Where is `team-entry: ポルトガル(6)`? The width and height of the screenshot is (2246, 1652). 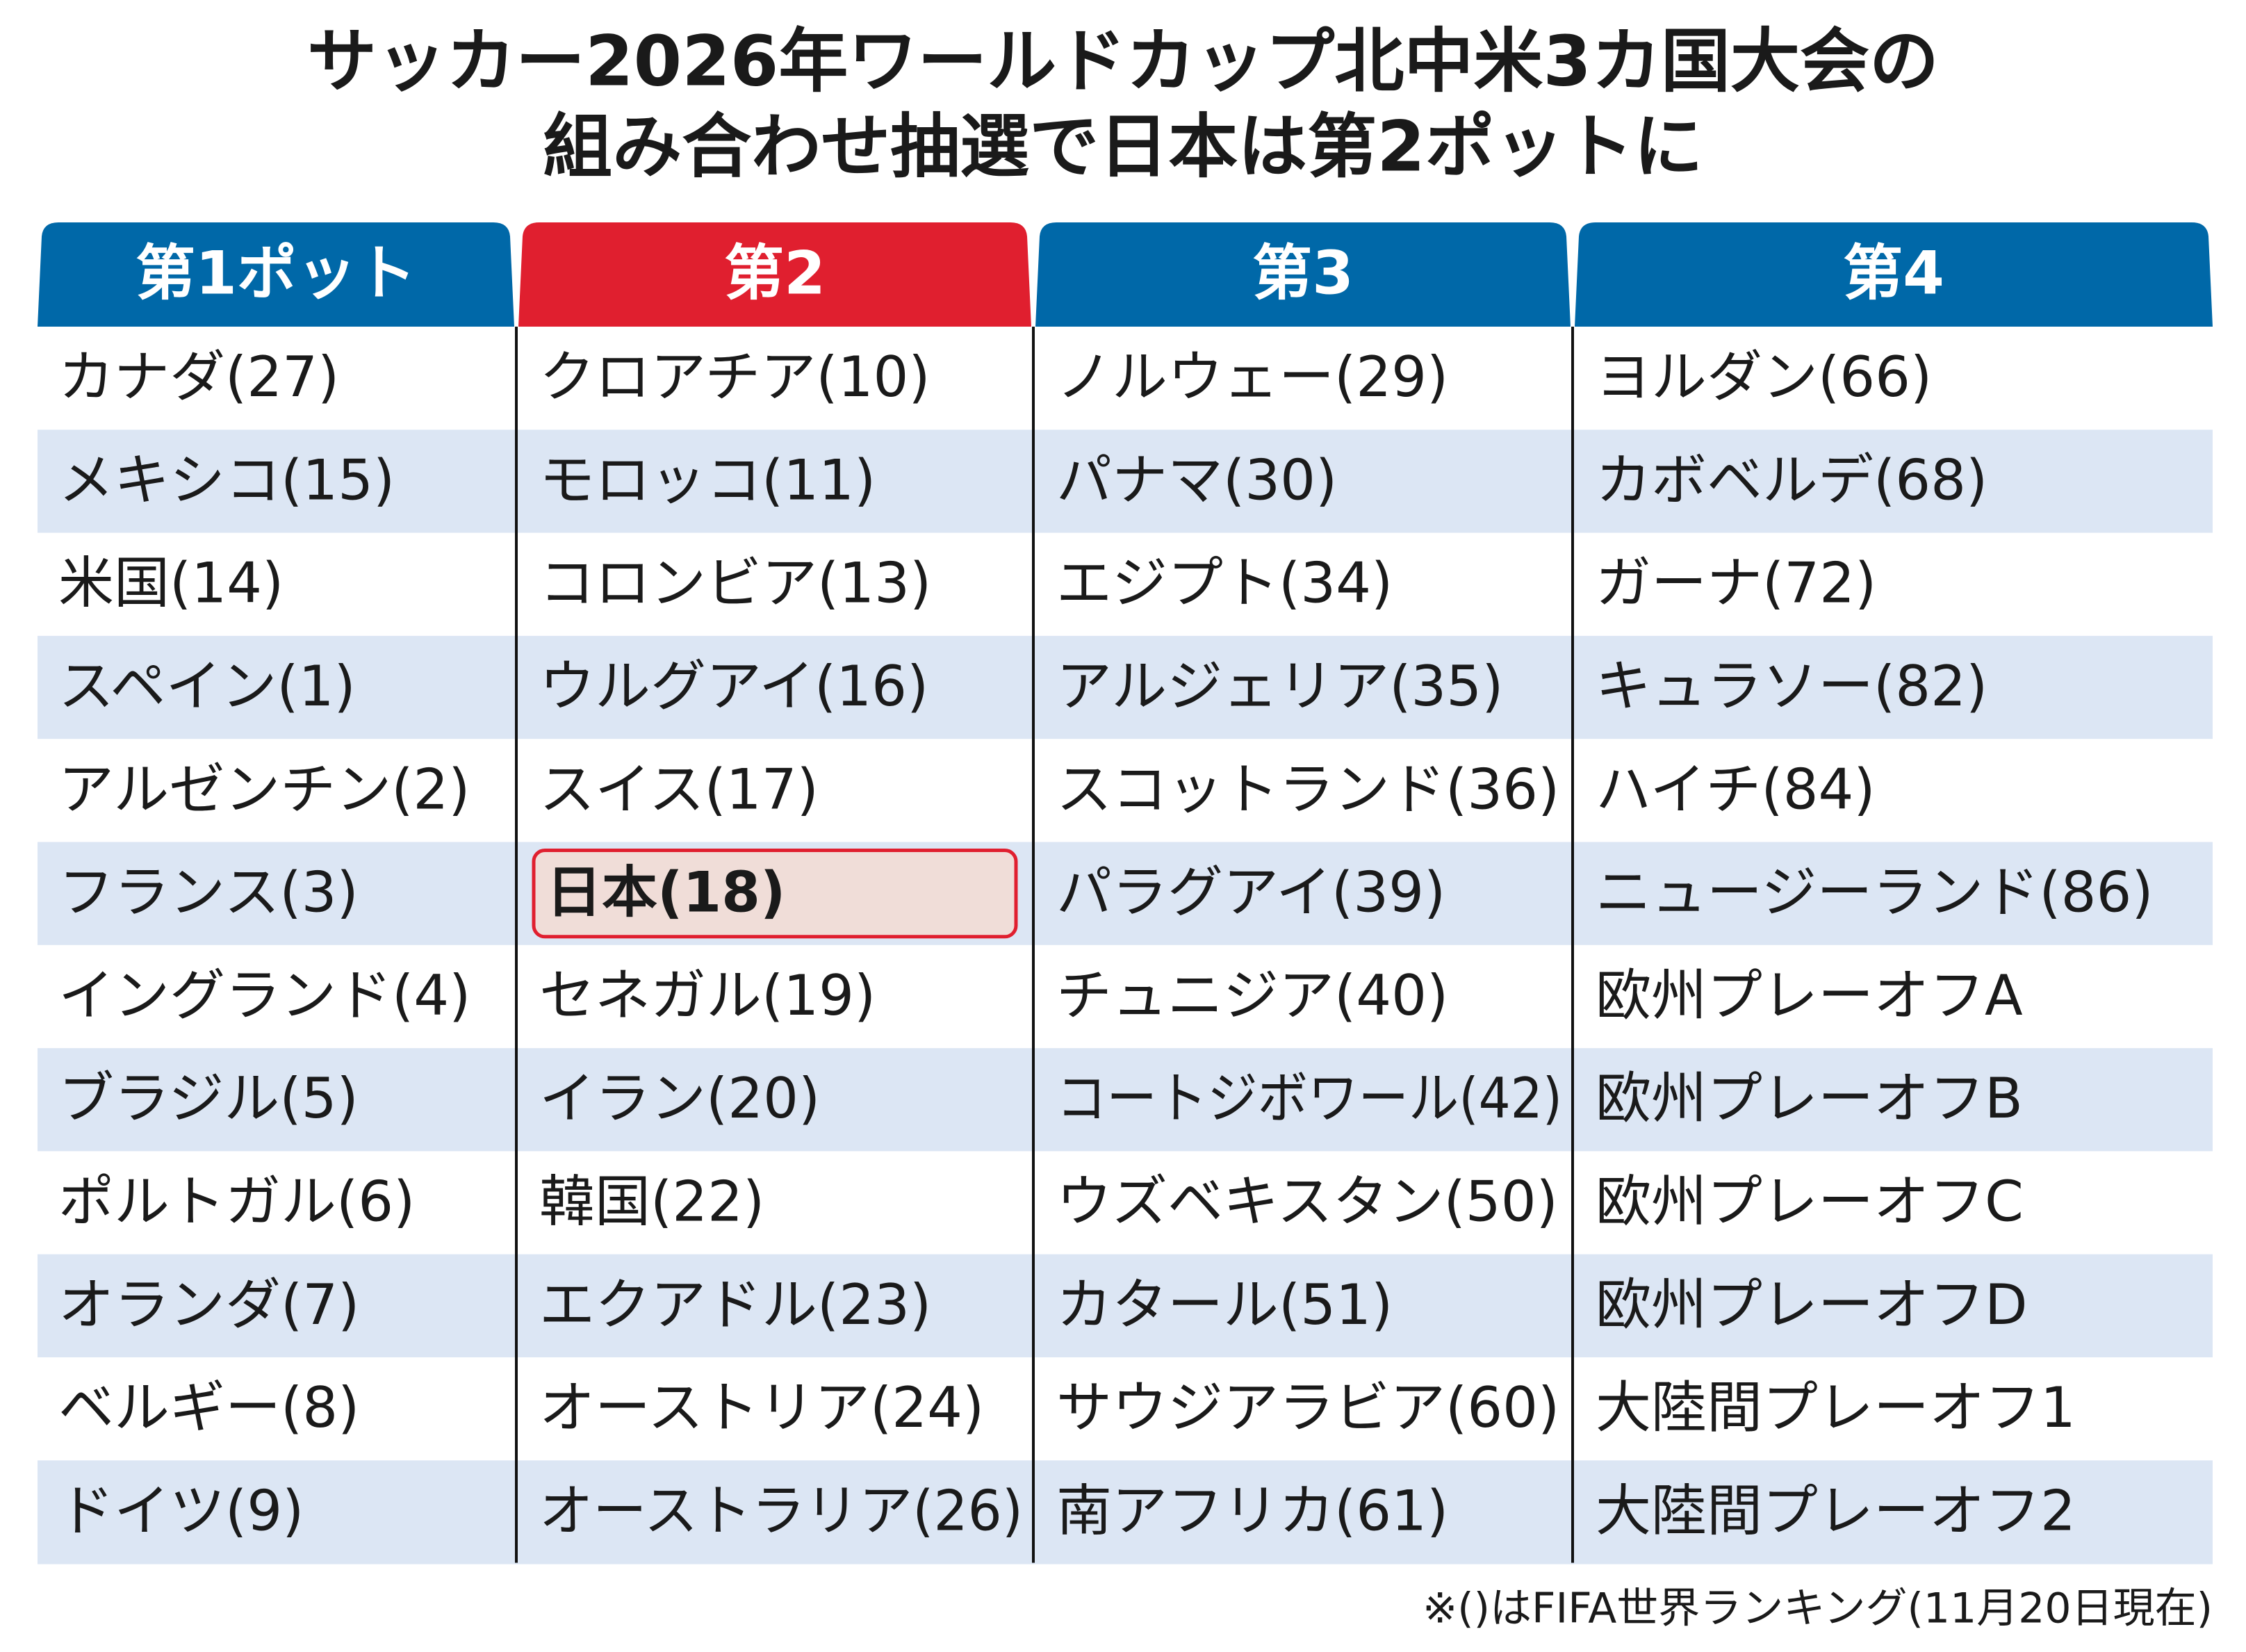 team-entry: ポルトガル(6) is located at coordinates (236, 1202).